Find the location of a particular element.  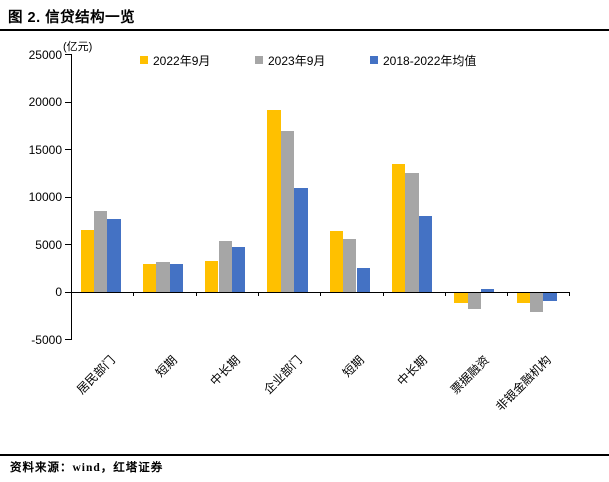

x-axis-category-label: 票据融资 is located at coordinates (469, 375).